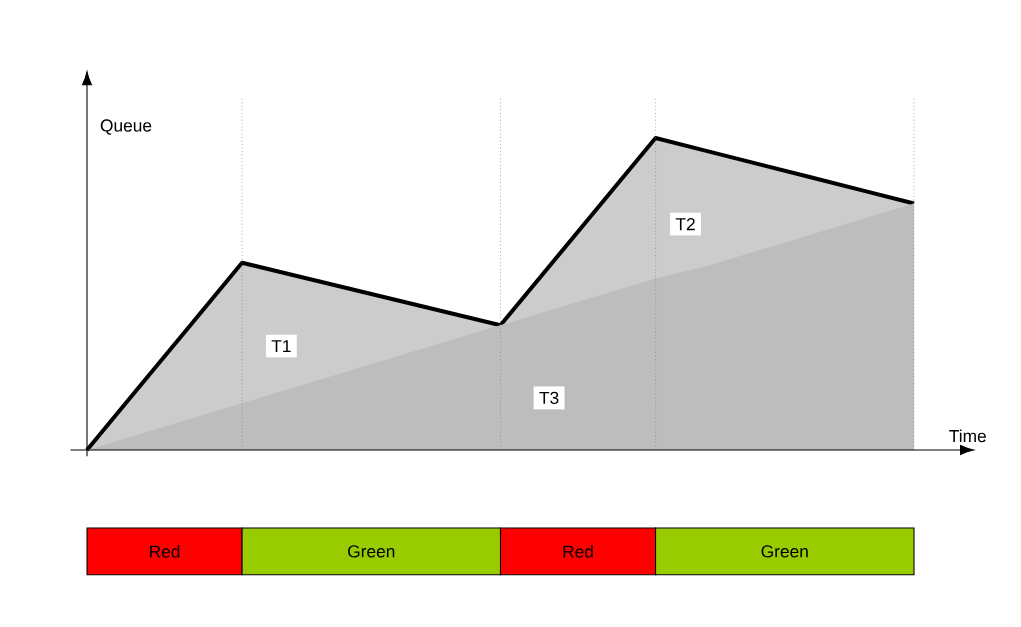 The width and height of the screenshot is (1021, 627). Describe the element at coordinates (281, 346) in the screenshot. I see `annotation: T1` at that location.